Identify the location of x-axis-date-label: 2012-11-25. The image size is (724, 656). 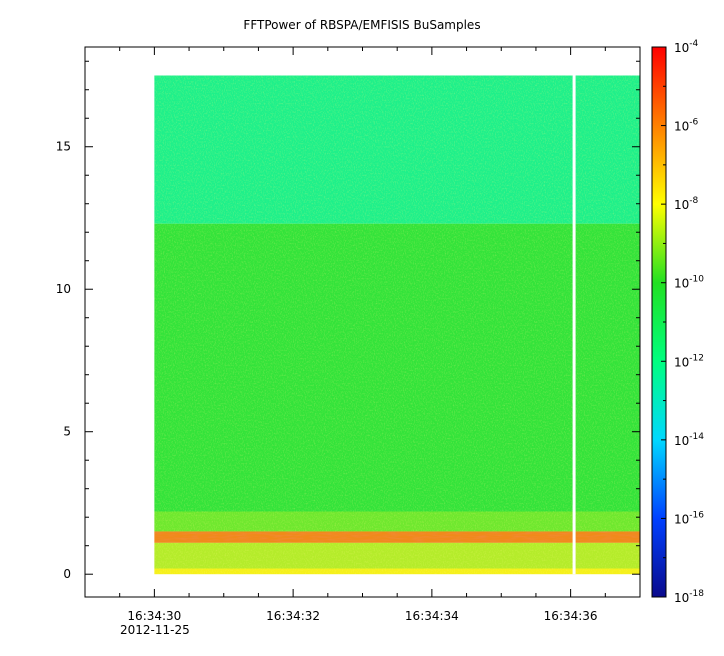
(155, 630).